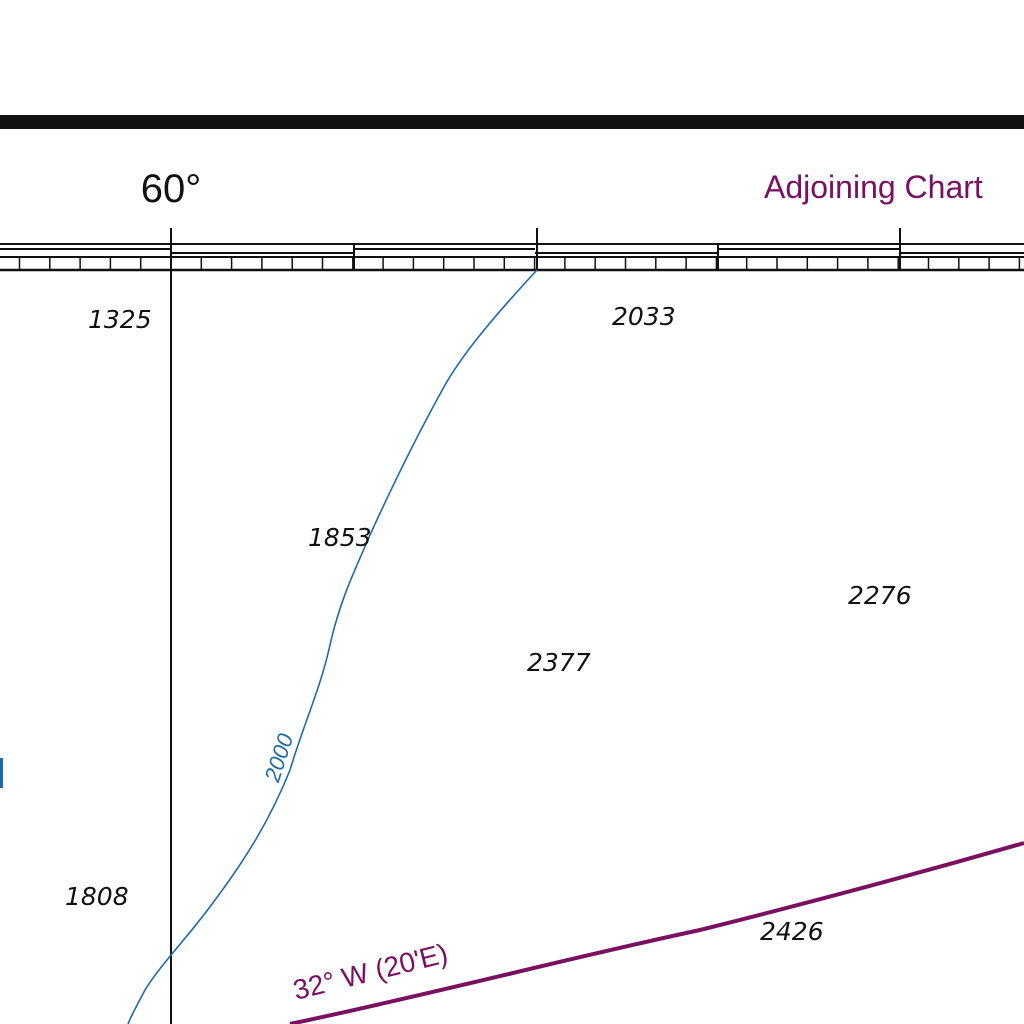  What do you see at coordinates (370, 971) in the screenshot?
I see `isogonic-label: 32° W (20'E)` at bounding box center [370, 971].